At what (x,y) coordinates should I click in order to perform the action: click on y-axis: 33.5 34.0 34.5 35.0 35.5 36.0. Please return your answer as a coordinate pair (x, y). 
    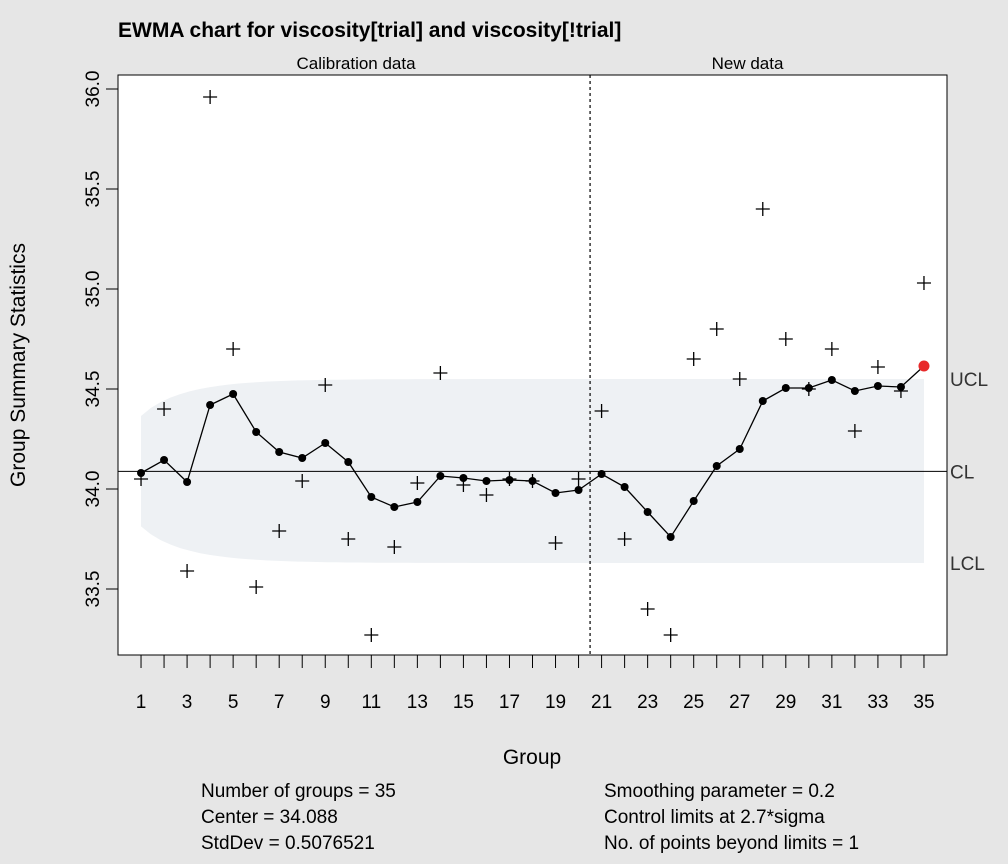
    Looking at the image, I should click on (100, 339).